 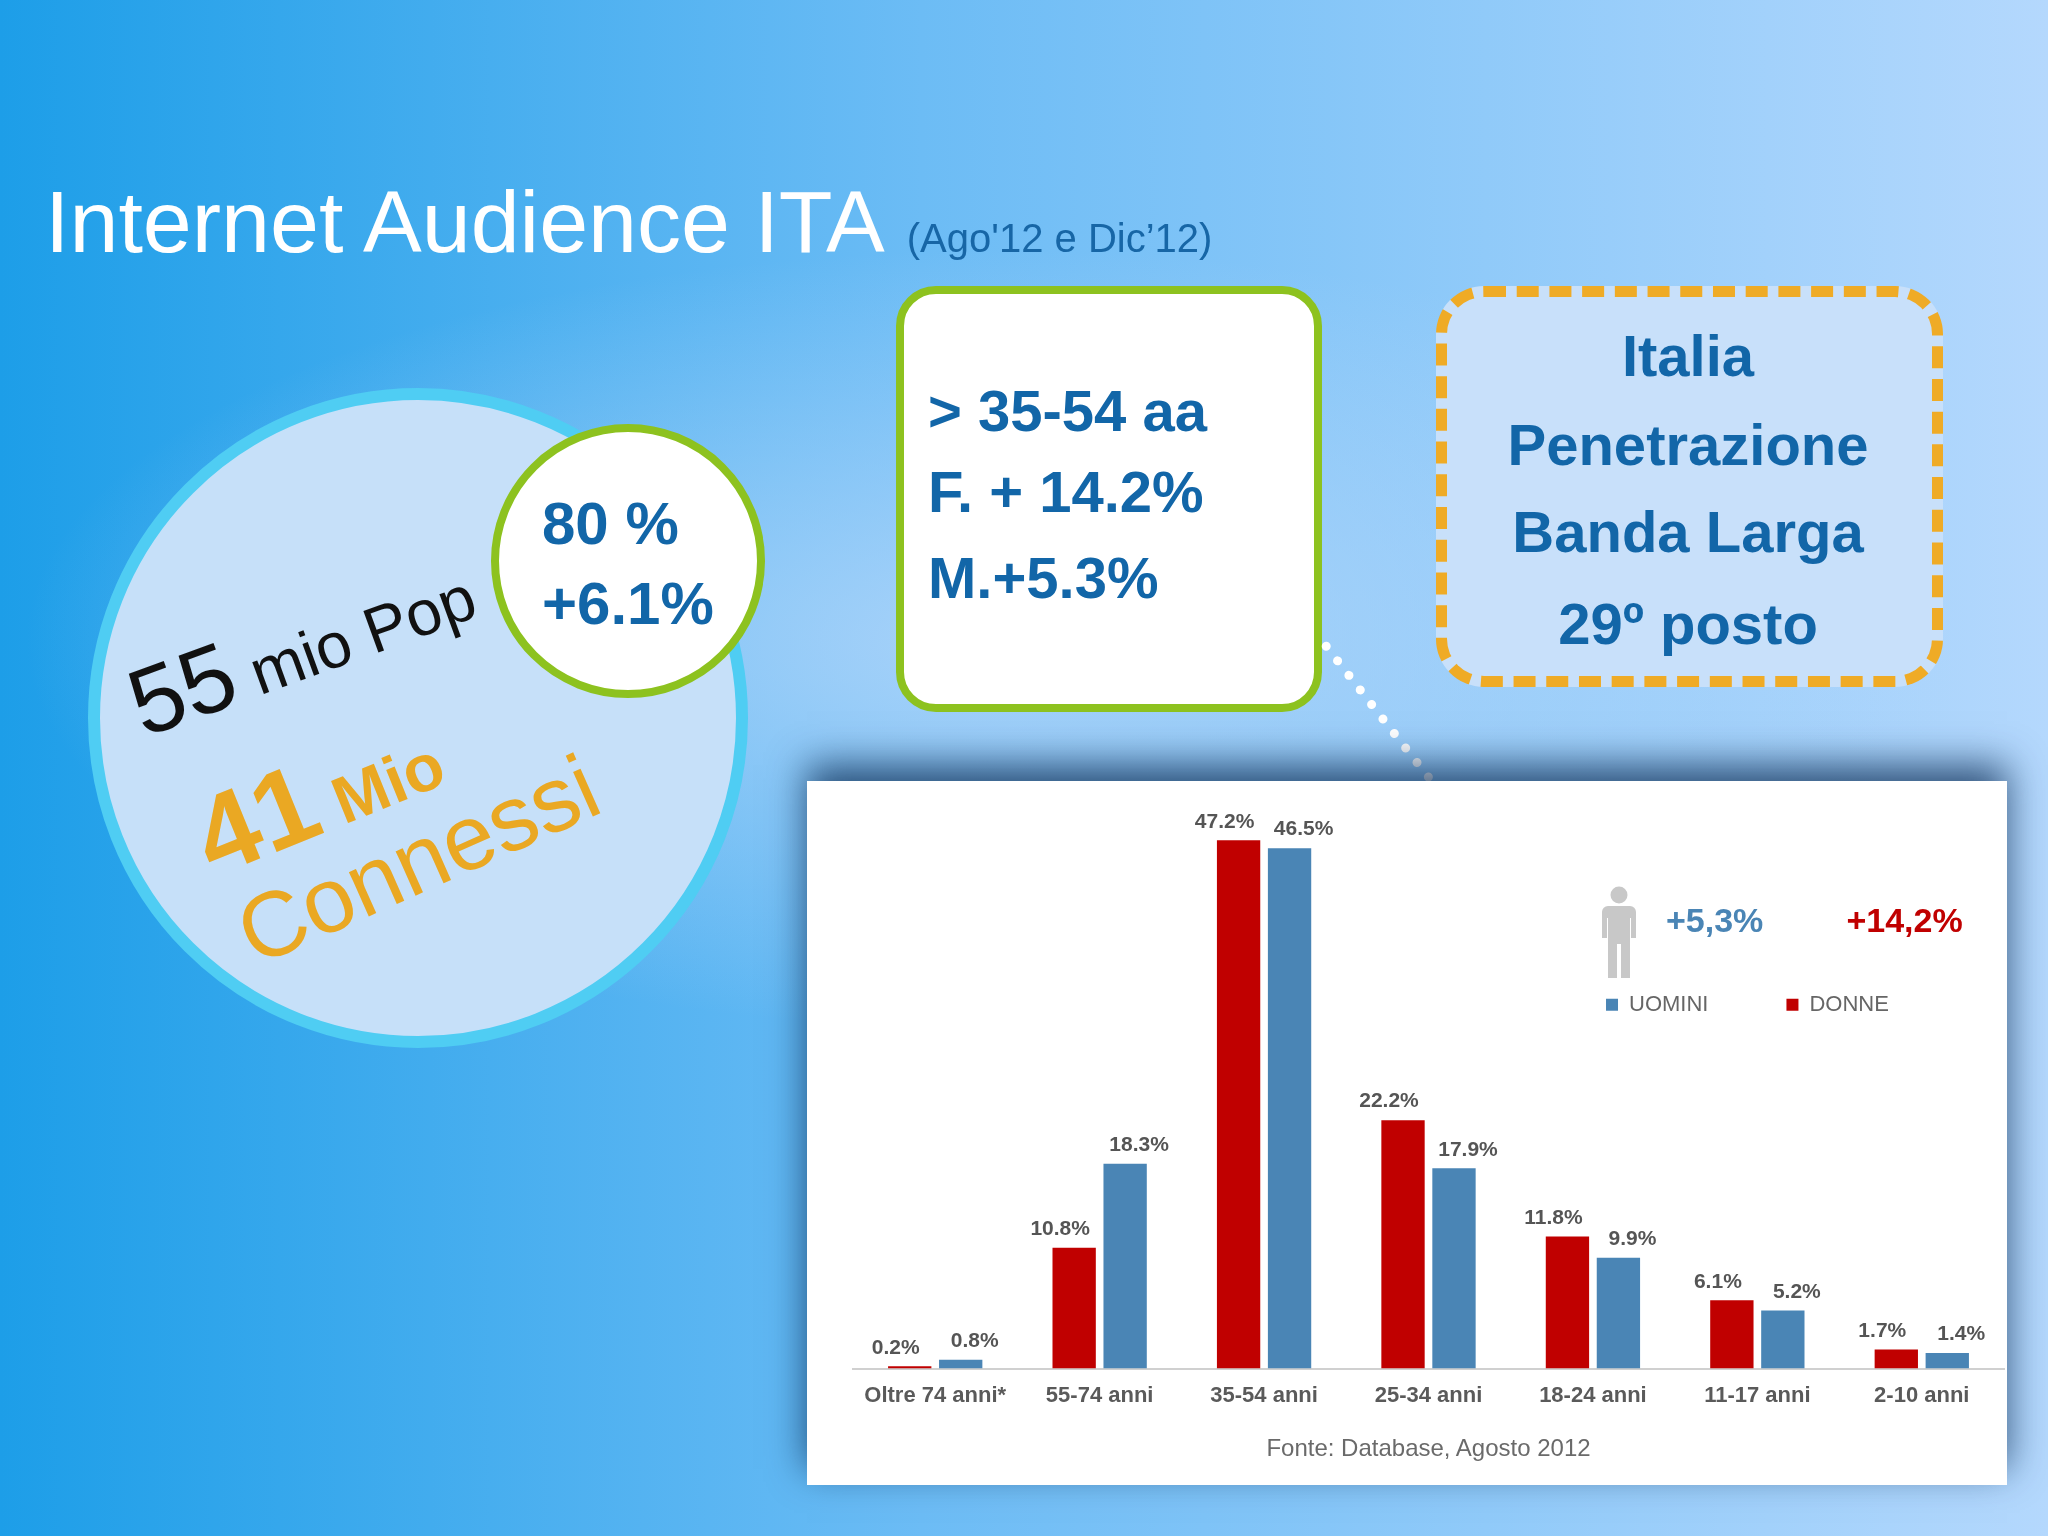 What do you see at coordinates (1922, 1394) in the screenshot?
I see `x-tick-label: 2-10 anni` at bounding box center [1922, 1394].